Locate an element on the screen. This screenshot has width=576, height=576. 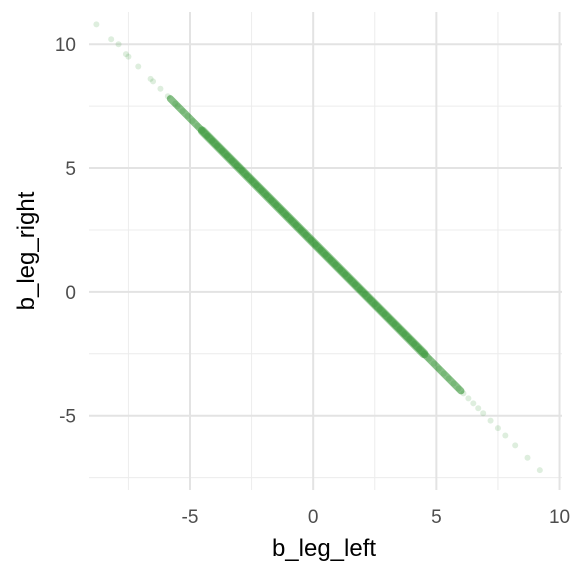
x-tick-label: 10 is located at coordinates (559, 517).